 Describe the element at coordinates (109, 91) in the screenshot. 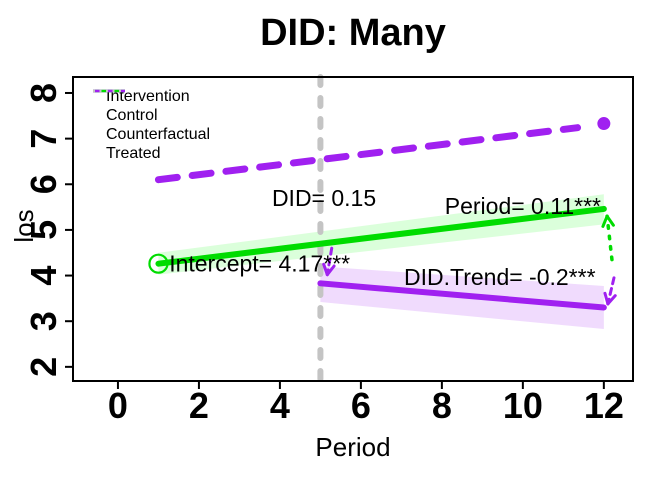

I see `legend-swatch-treated` at that location.